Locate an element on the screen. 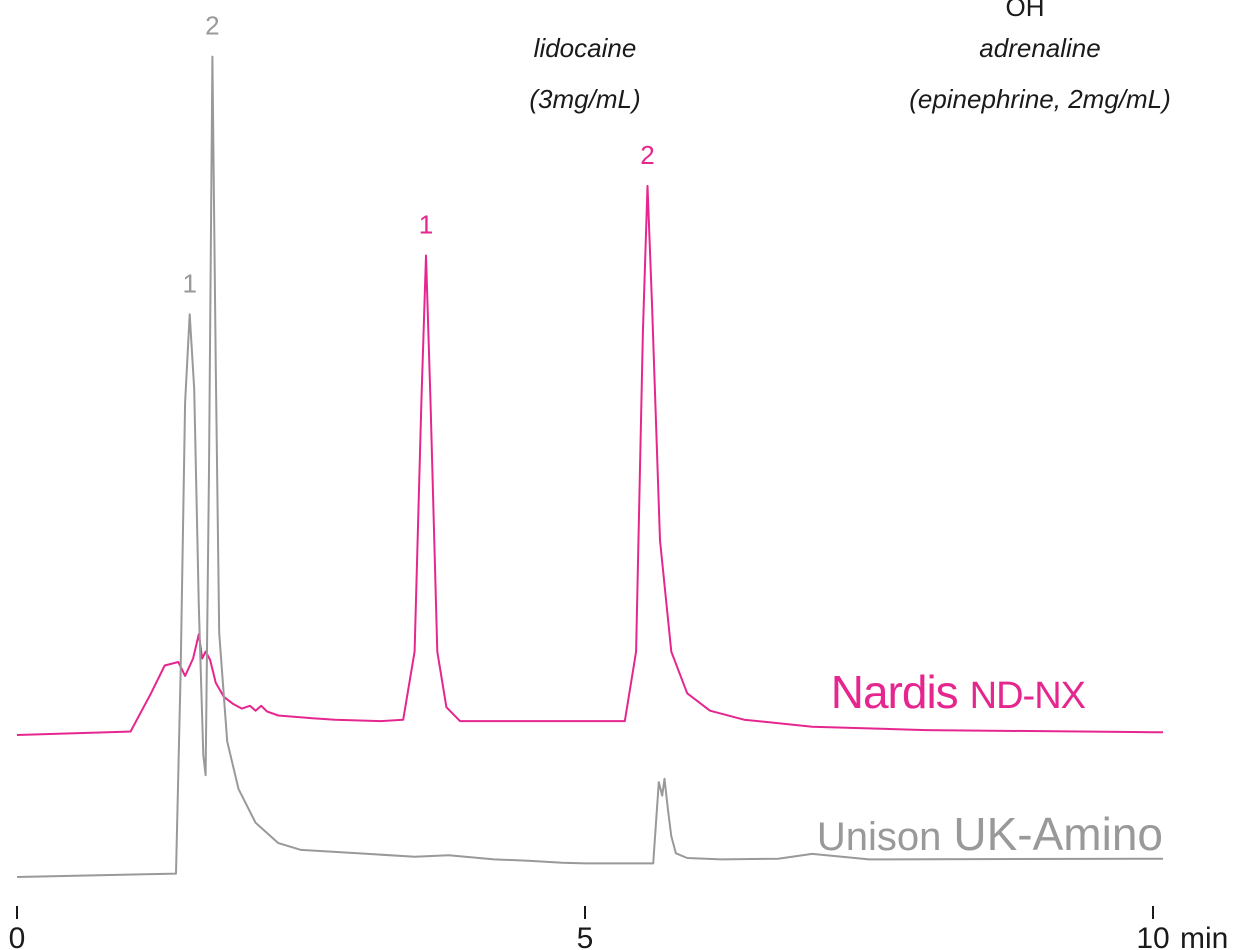 The image size is (1241, 950). legend-unison-label: Unison UK-Amino is located at coordinates (990, 834).